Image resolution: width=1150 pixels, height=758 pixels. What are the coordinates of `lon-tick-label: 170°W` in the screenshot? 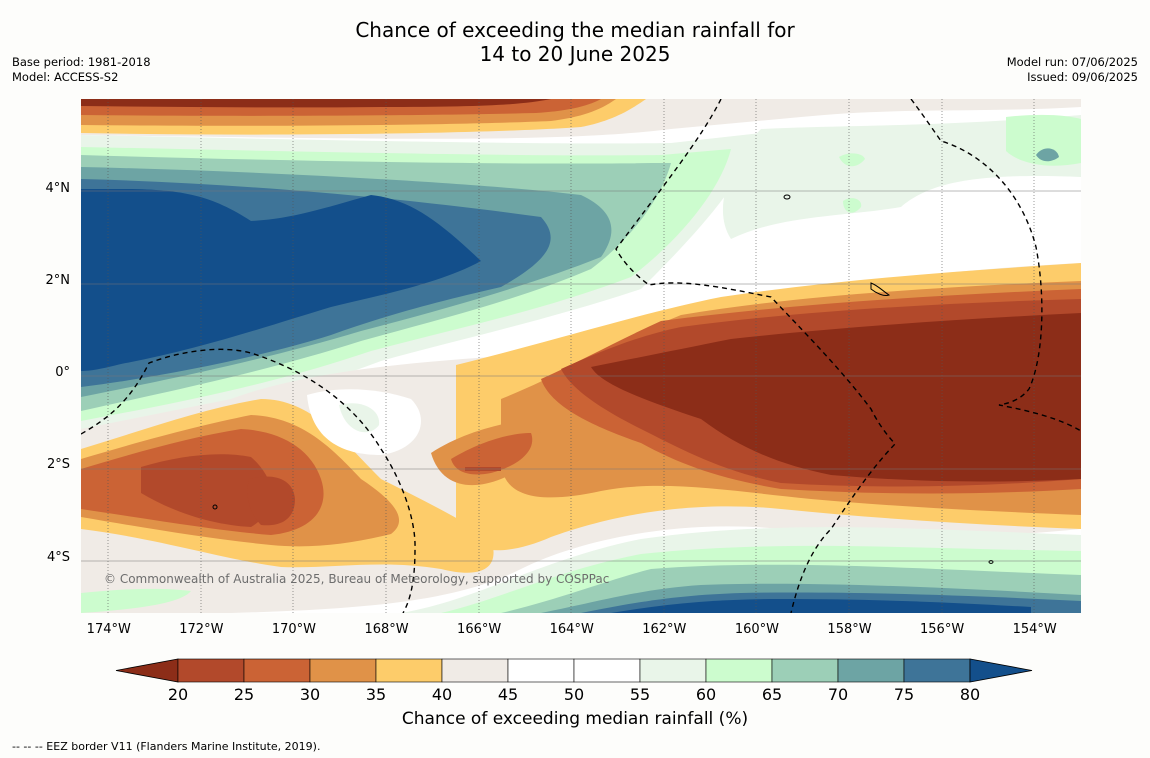 It's located at (294, 629).